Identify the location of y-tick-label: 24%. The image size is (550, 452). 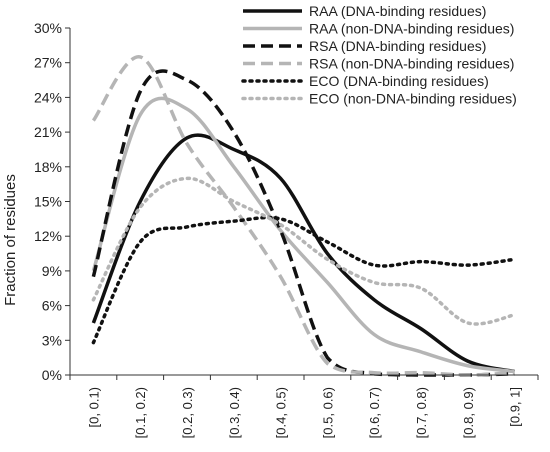
(48, 97).